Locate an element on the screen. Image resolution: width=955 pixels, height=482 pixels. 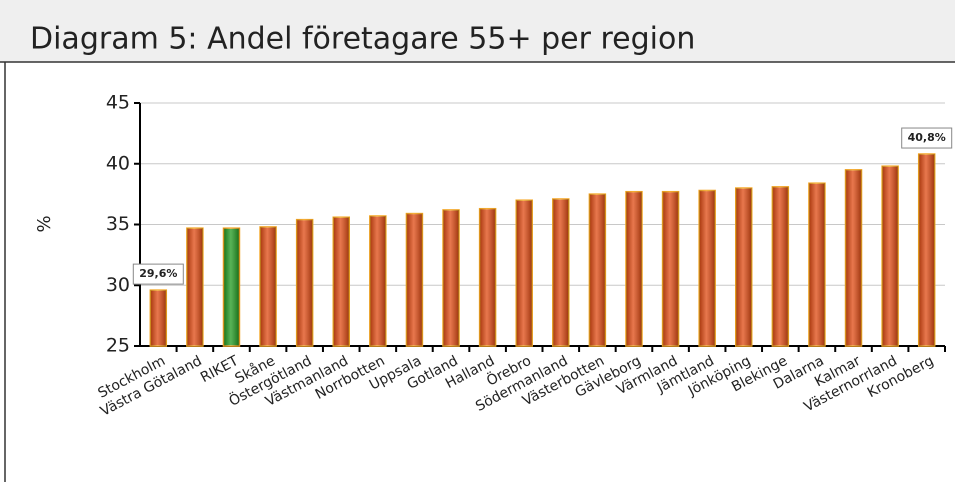
value-label: 29,6% is located at coordinates (158, 273).